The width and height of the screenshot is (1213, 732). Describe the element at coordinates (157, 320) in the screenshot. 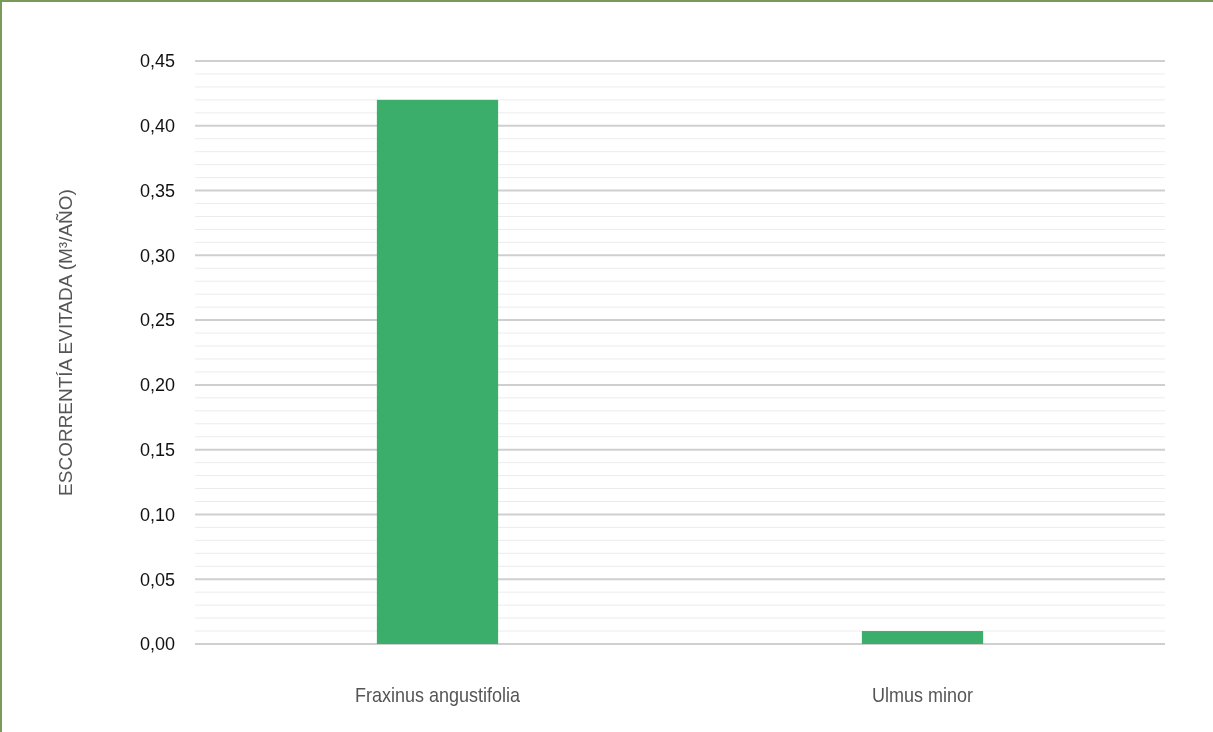

I see `y-tick-label: 0,25` at that location.